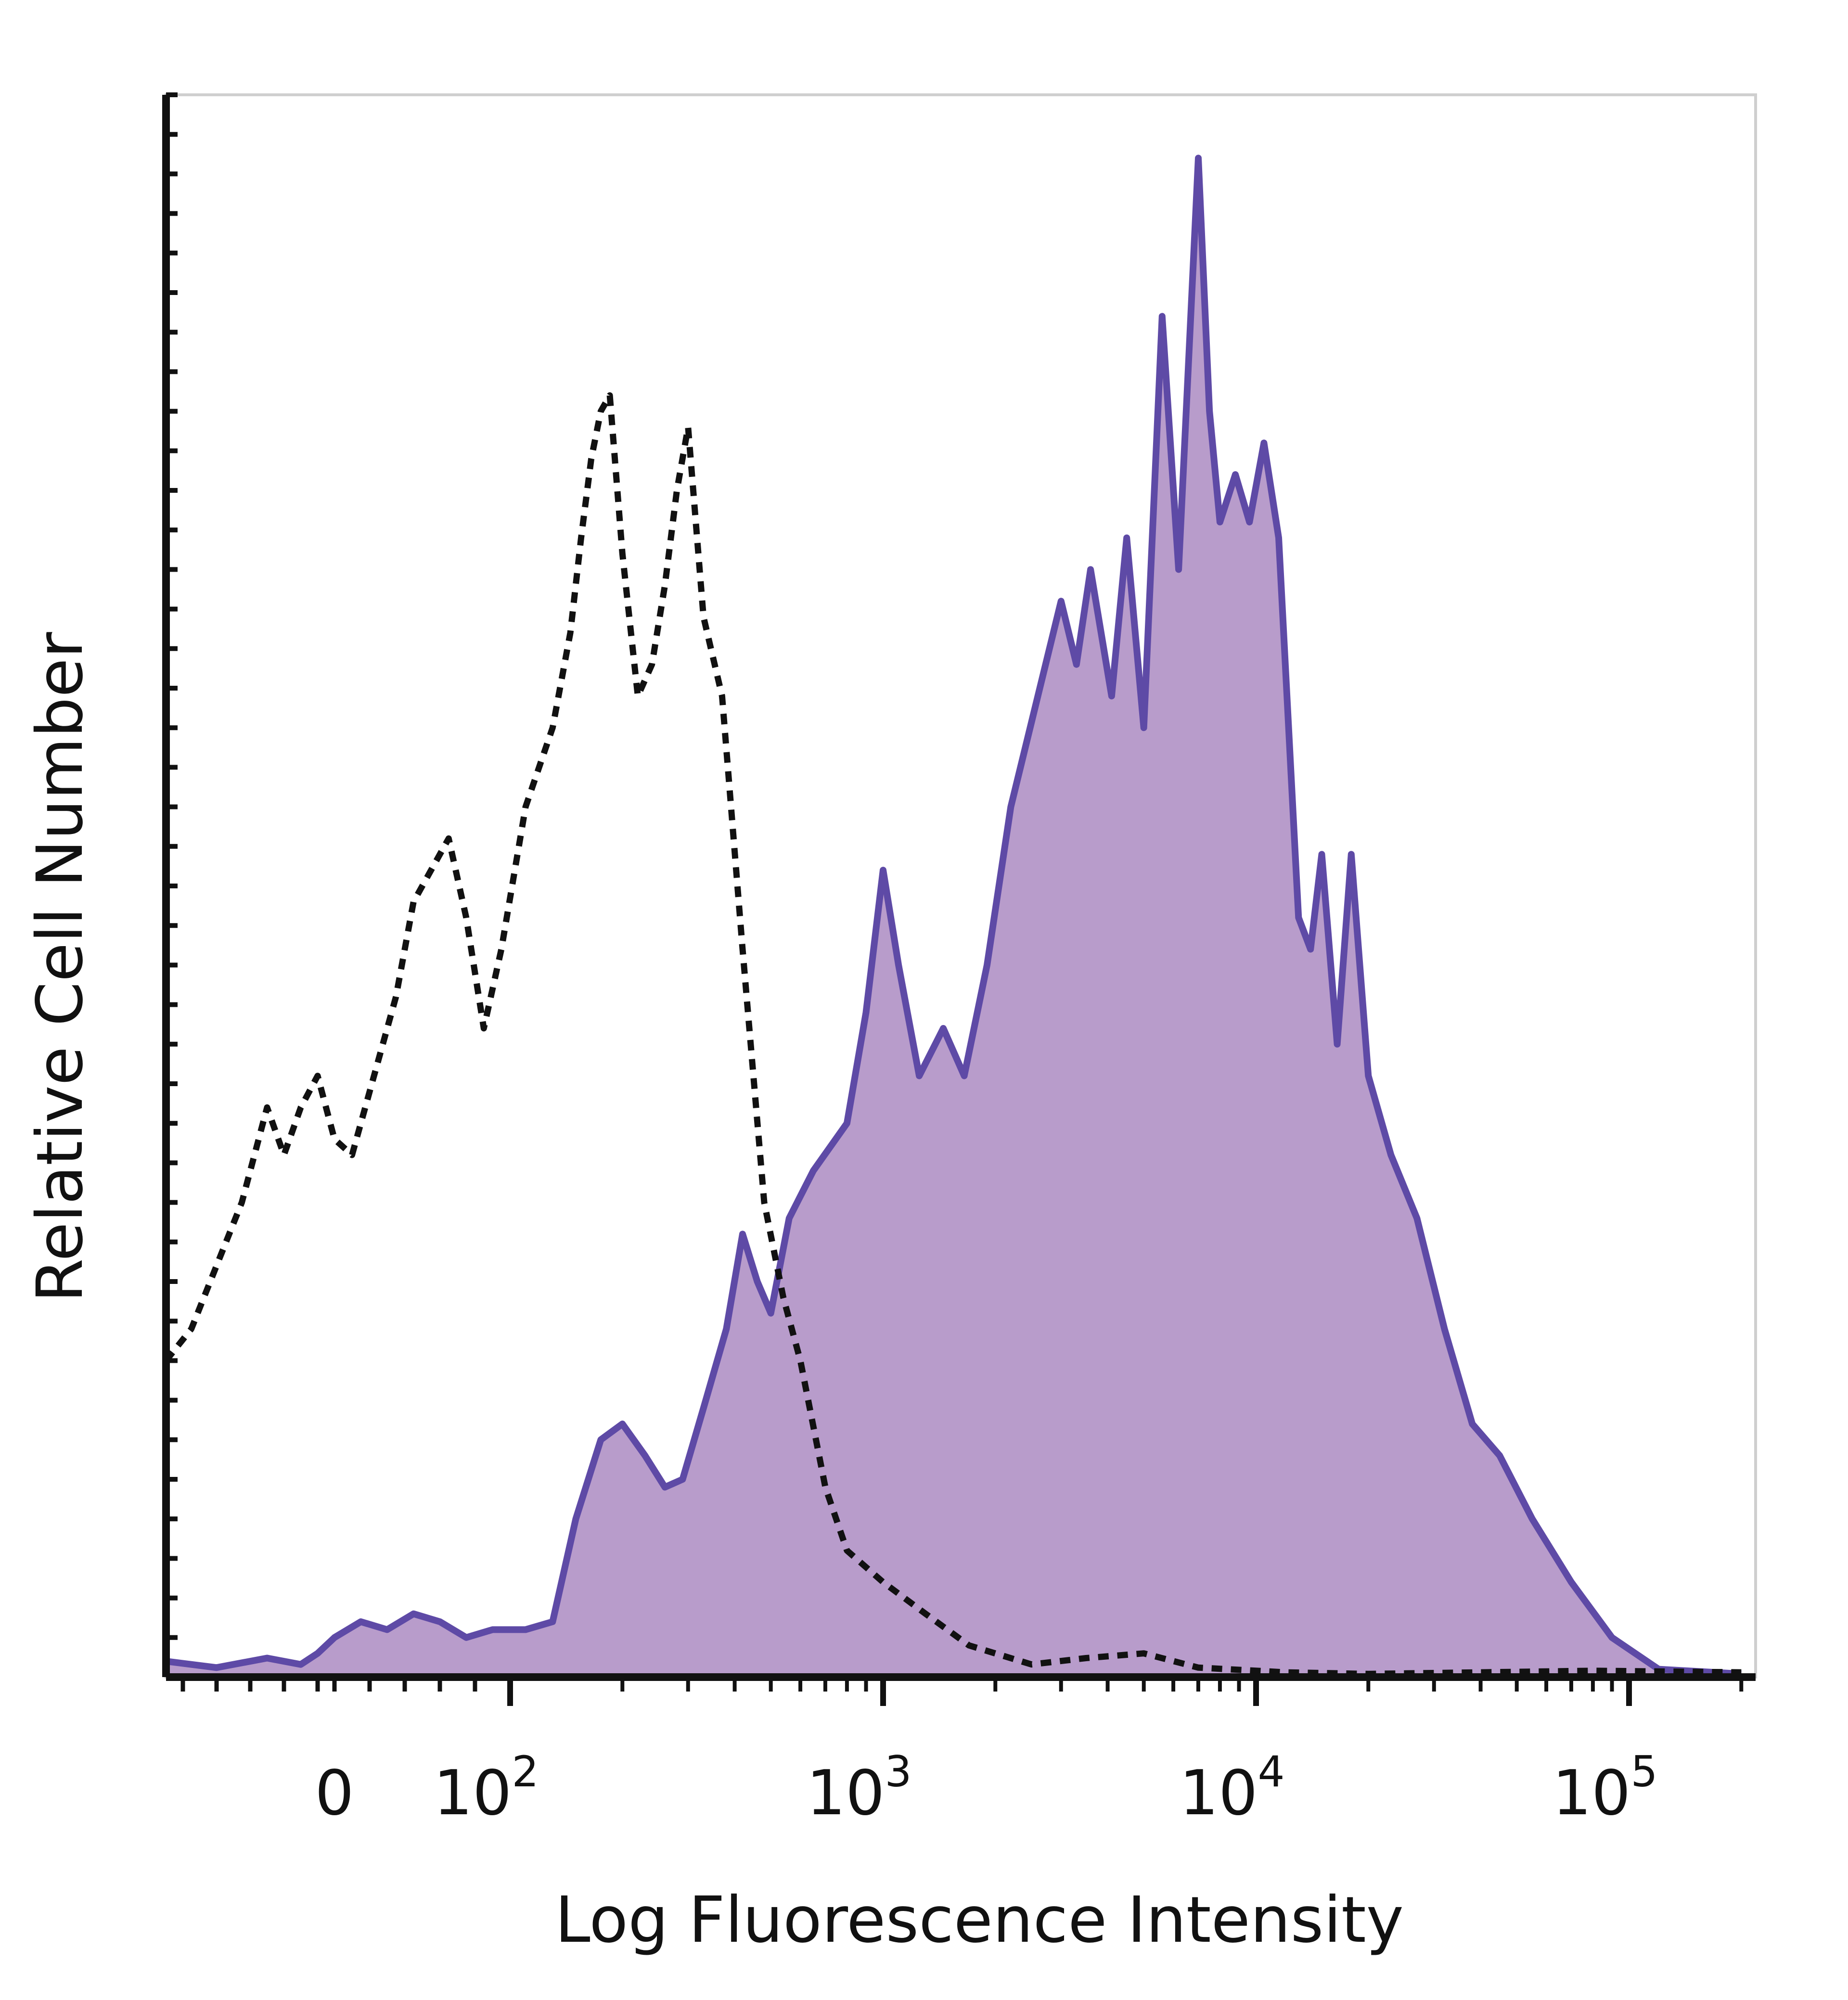 The image size is (1848, 2000). What do you see at coordinates (525, 1771) in the screenshot?
I see `x-tick-label-exponent: 2` at bounding box center [525, 1771].